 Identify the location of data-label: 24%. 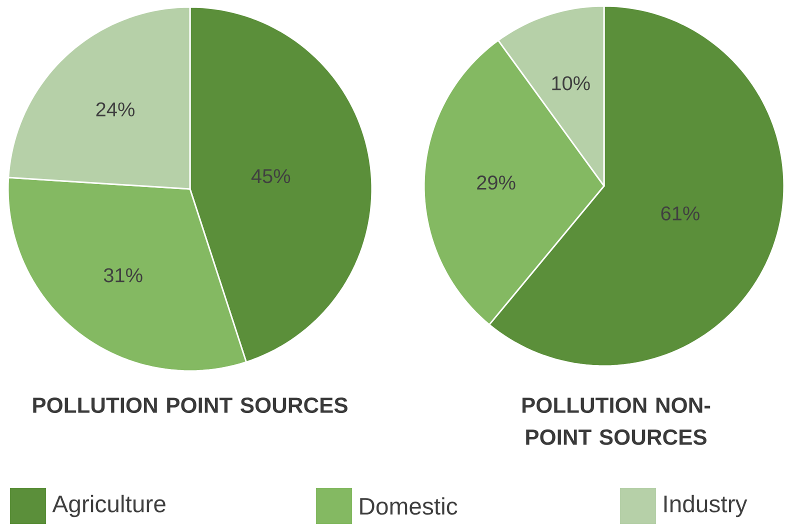
(115, 109).